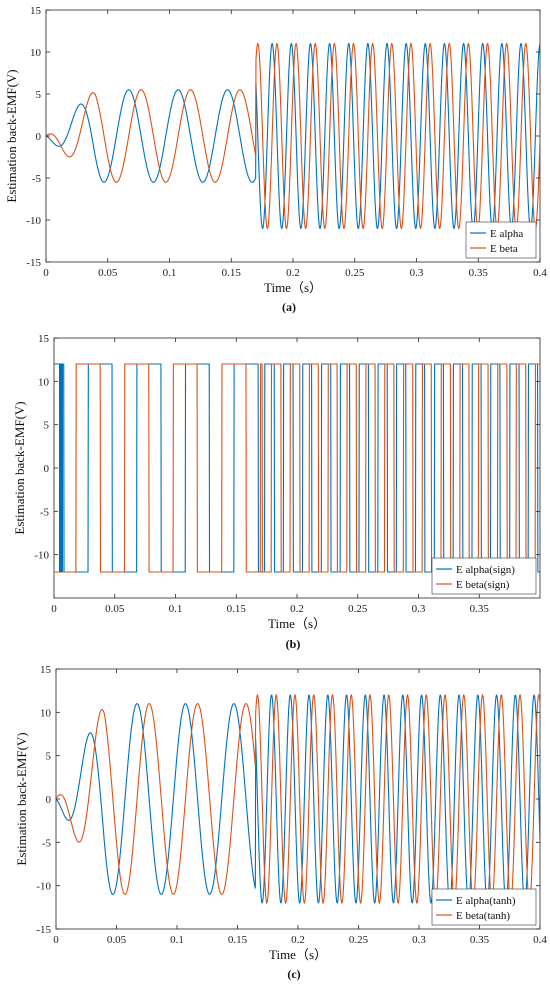 Image resolution: width=550 pixels, height=989 pixels. What do you see at coordinates (483, 916) in the screenshot?
I see `legend-label-1: E beta(tanh)` at bounding box center [483, 916].